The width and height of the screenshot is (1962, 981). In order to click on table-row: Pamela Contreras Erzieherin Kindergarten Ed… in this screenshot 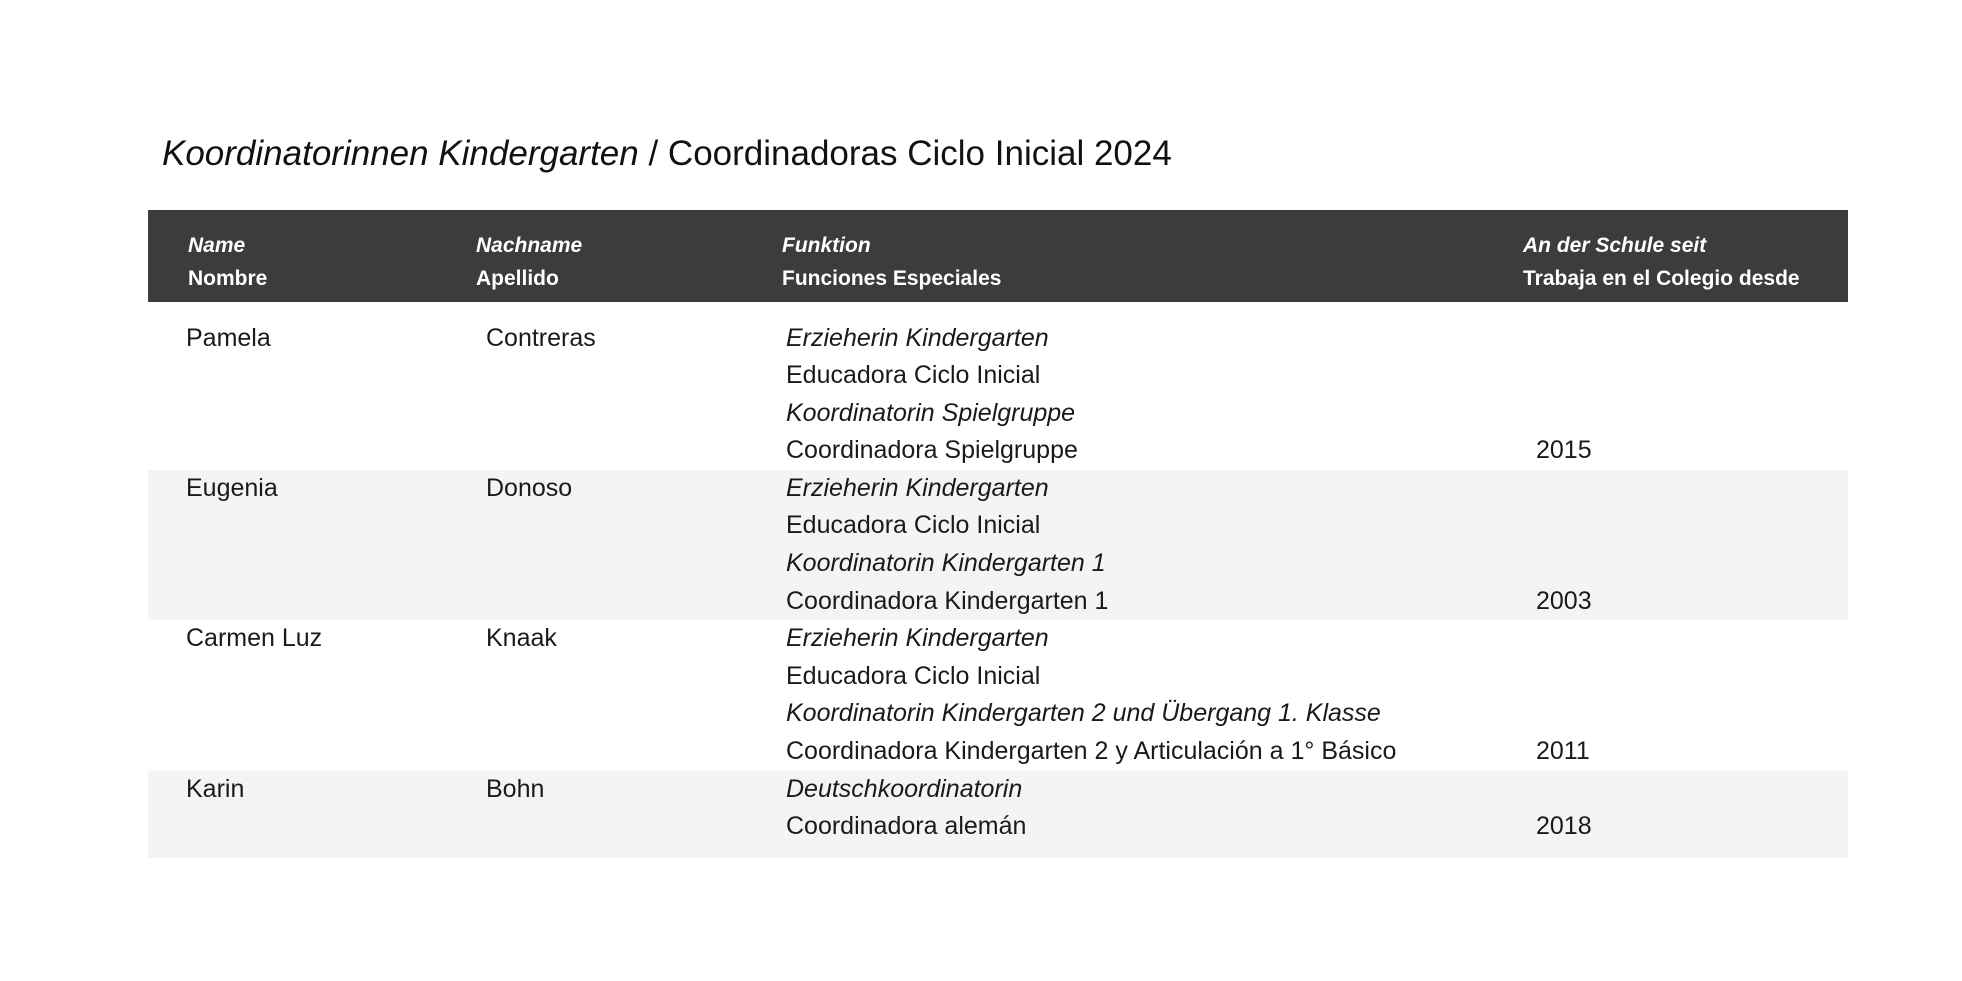, I will do `click(998, 386)`.